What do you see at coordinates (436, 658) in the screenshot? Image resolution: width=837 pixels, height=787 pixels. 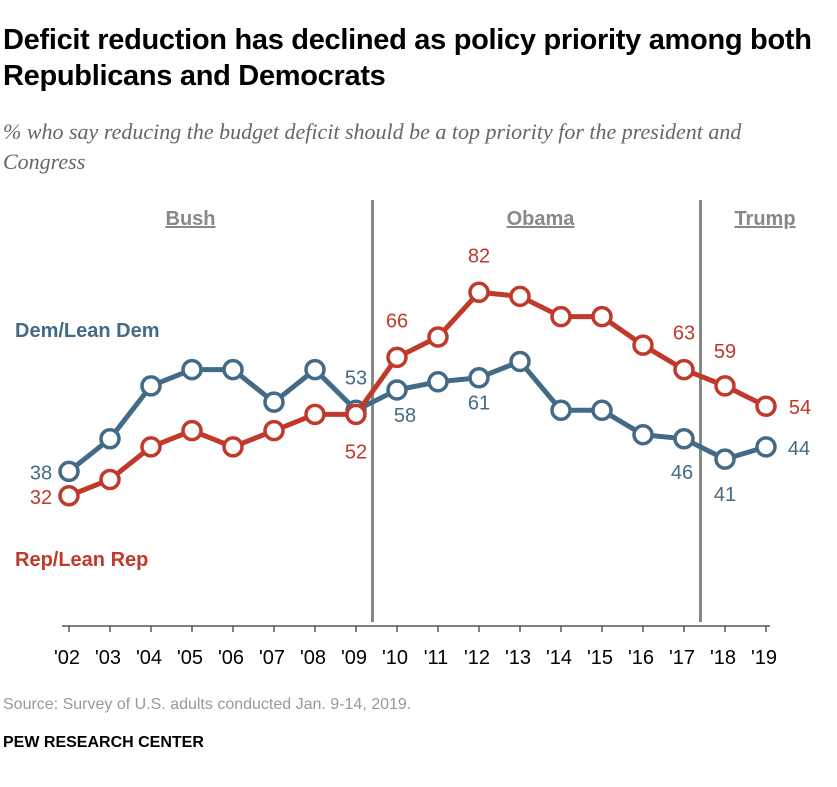 I see `x-tick-label: '11` at bounding box center [436, 658].